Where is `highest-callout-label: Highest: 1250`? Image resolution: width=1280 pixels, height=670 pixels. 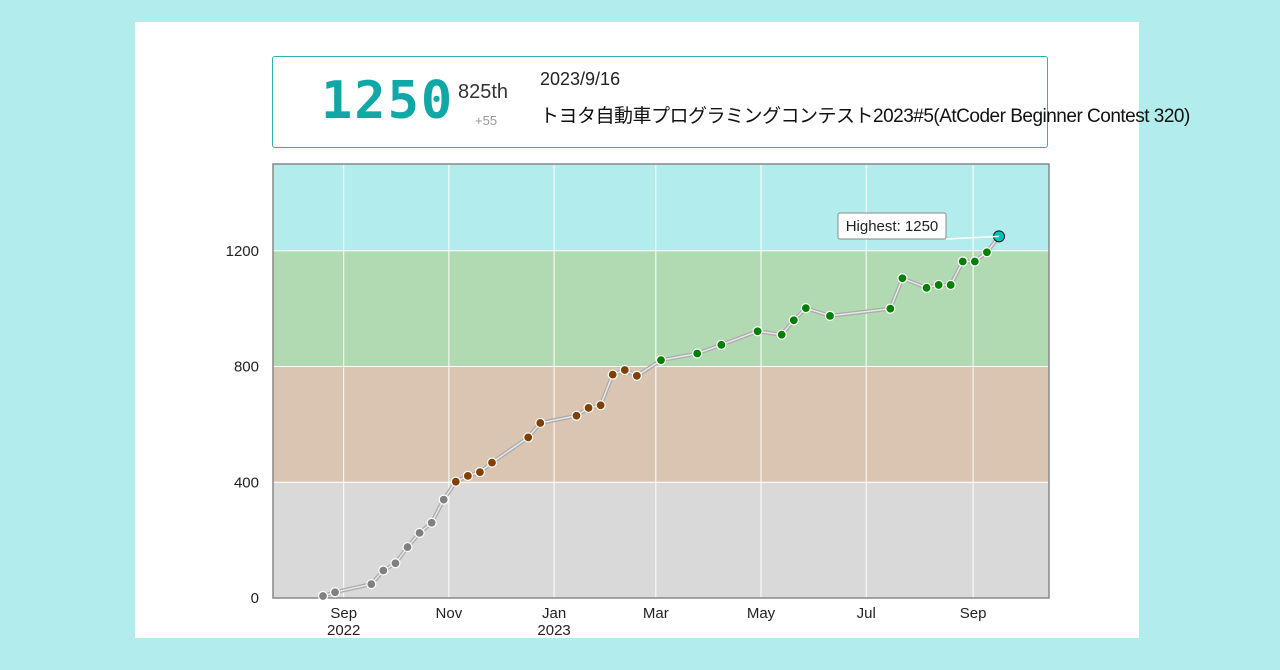
highest-callout-label: Highest: 1250 is located at coordinates (892, 226).